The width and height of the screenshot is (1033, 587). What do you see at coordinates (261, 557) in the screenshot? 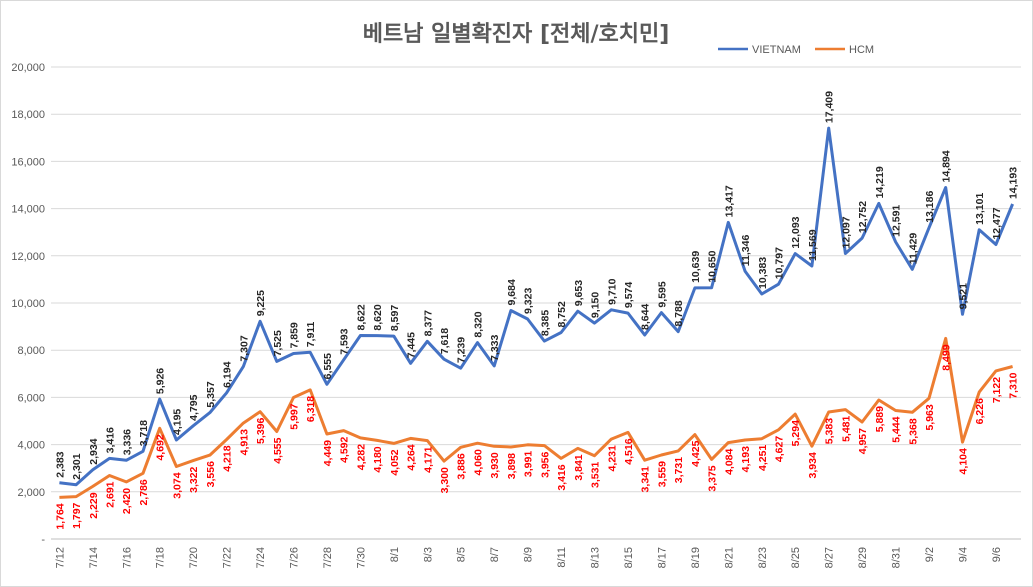
I see `x-tick-label: 7/24` at bounding box center [261, 557].